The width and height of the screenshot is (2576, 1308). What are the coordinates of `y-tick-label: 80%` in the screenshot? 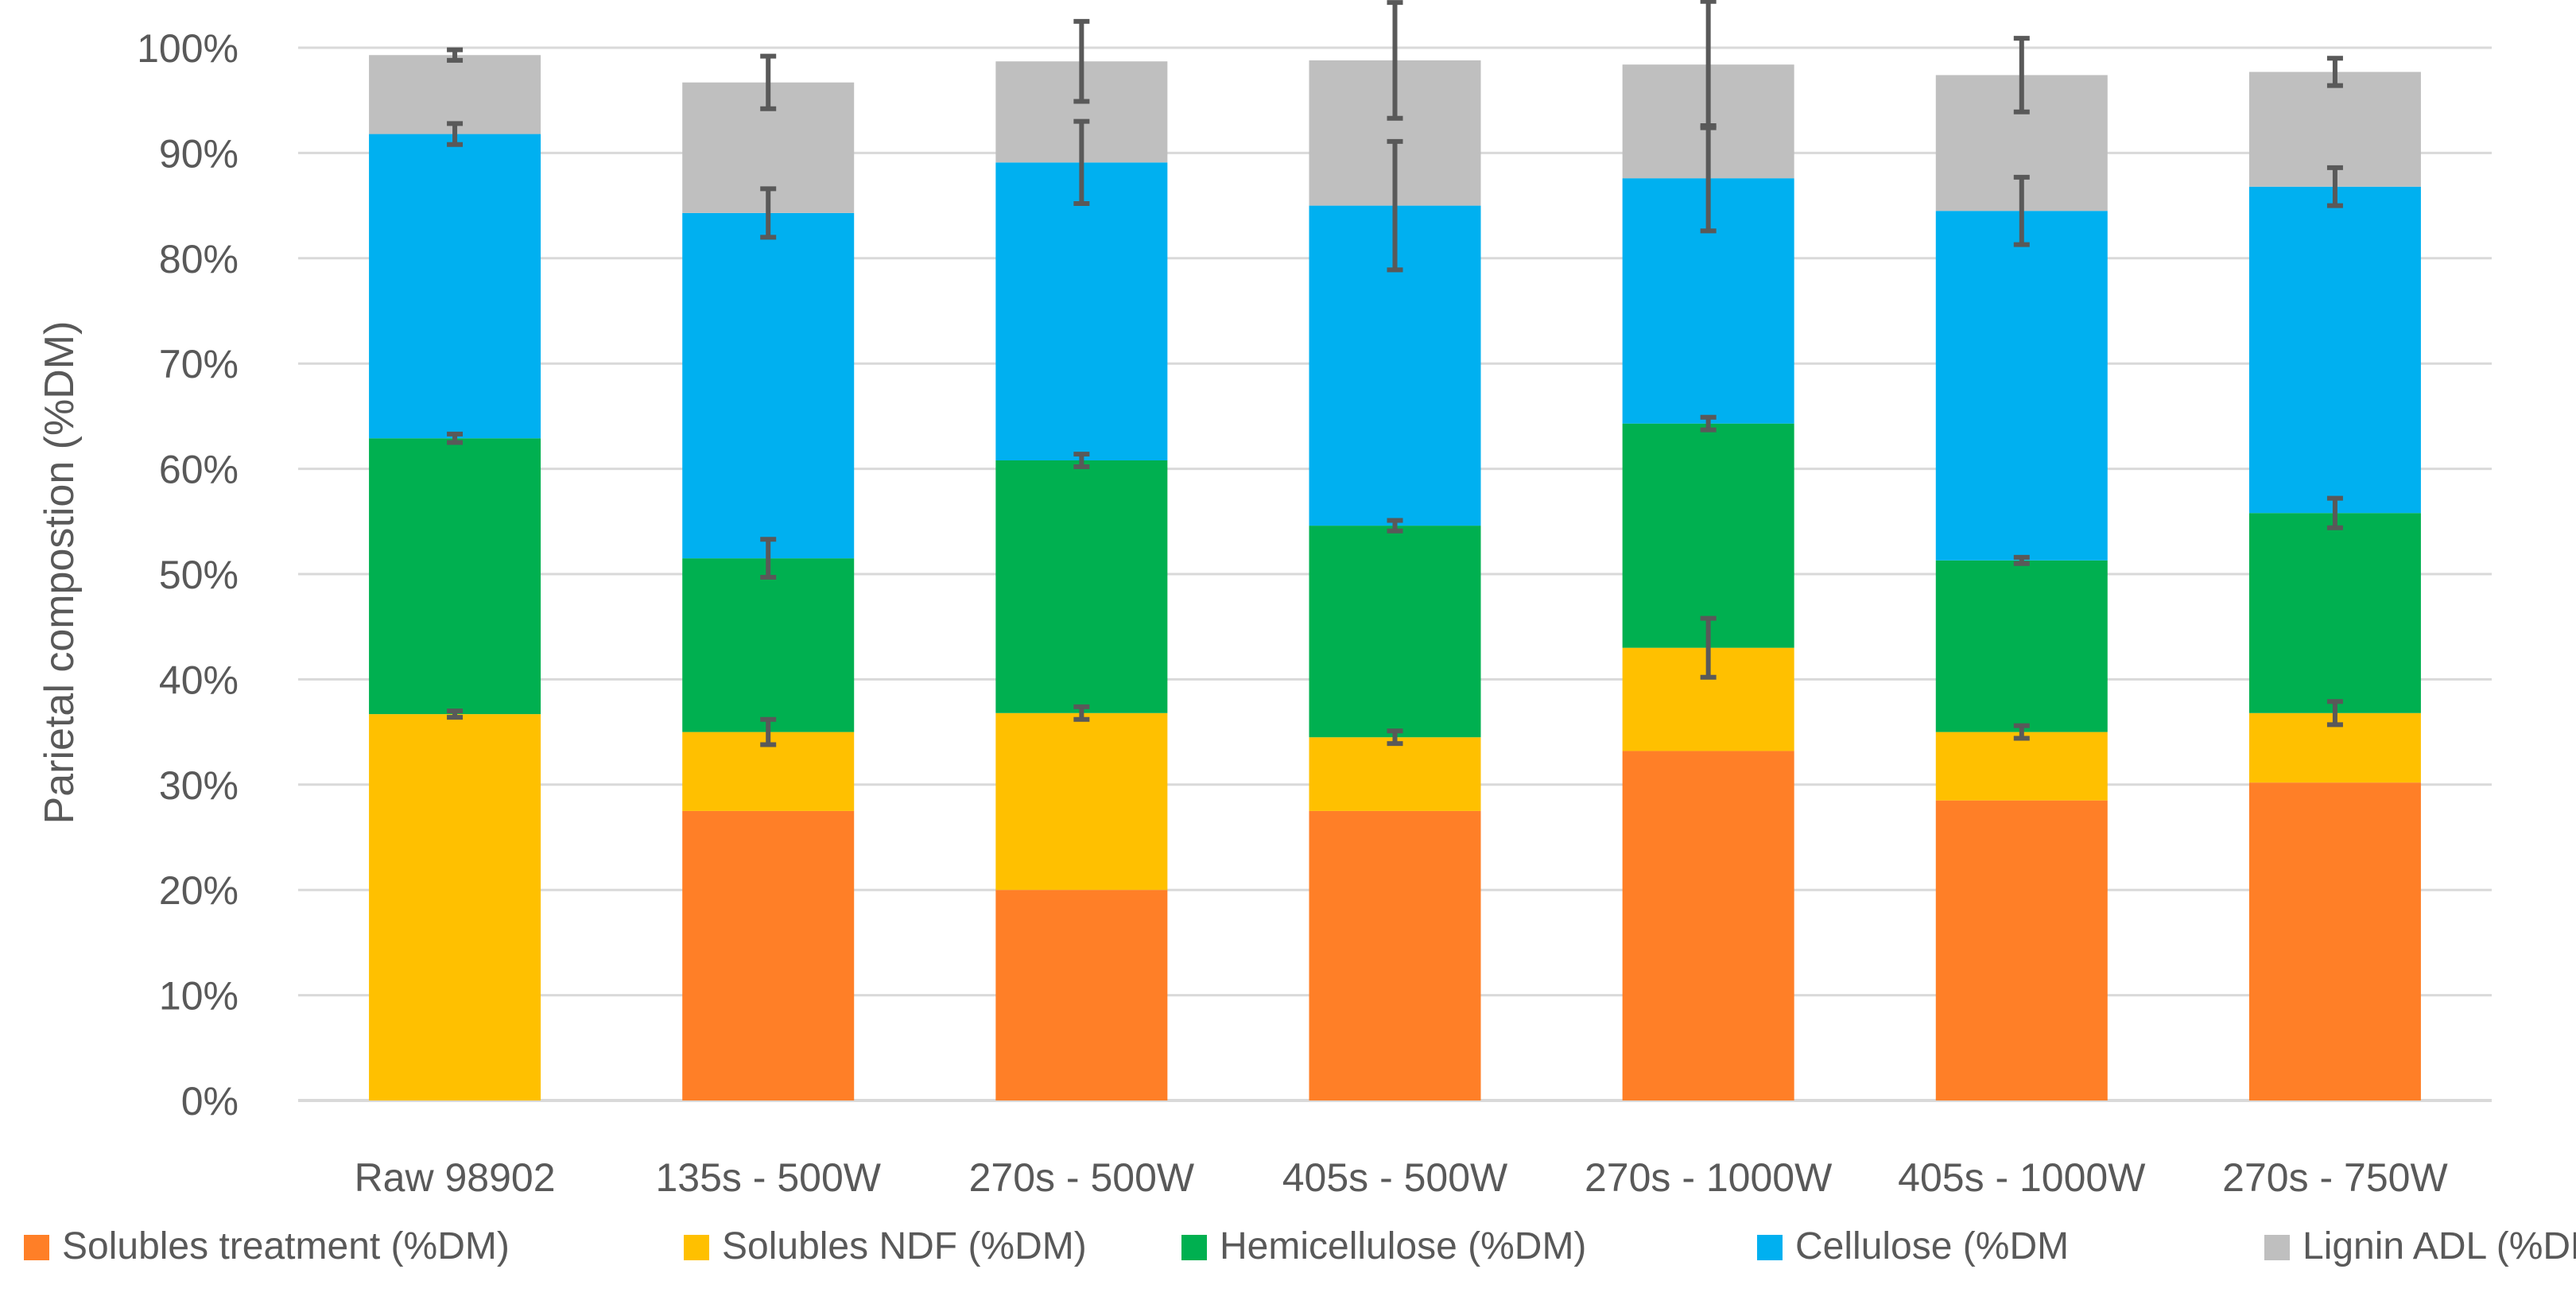 It's located at (199, 259).